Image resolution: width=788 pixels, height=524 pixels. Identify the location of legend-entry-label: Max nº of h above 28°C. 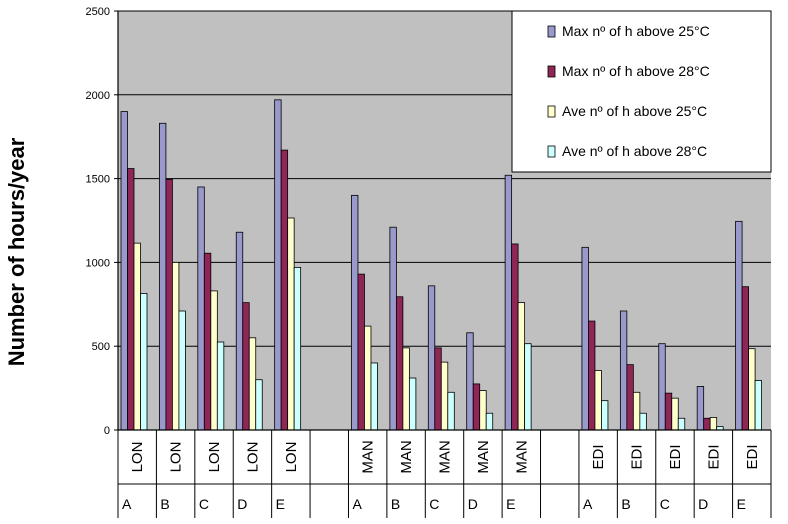
(636, 71).